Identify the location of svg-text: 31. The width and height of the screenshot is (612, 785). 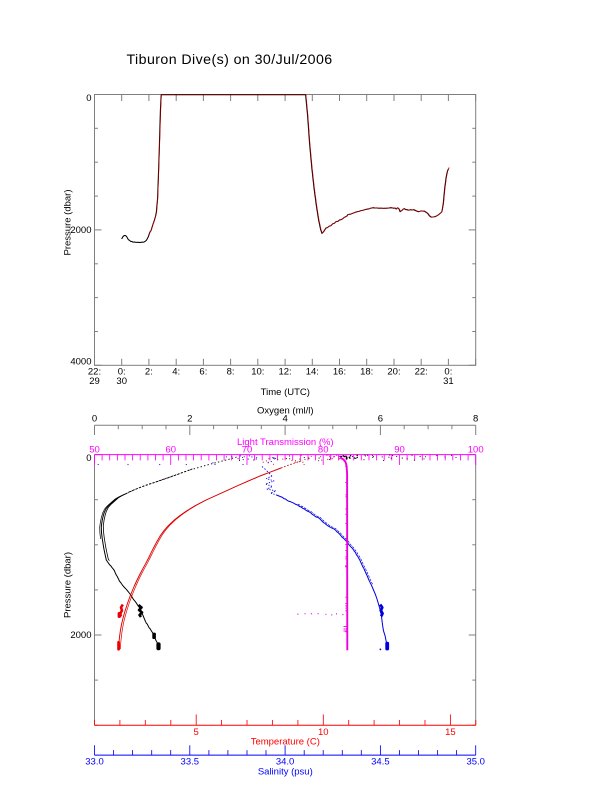
(448, 381).